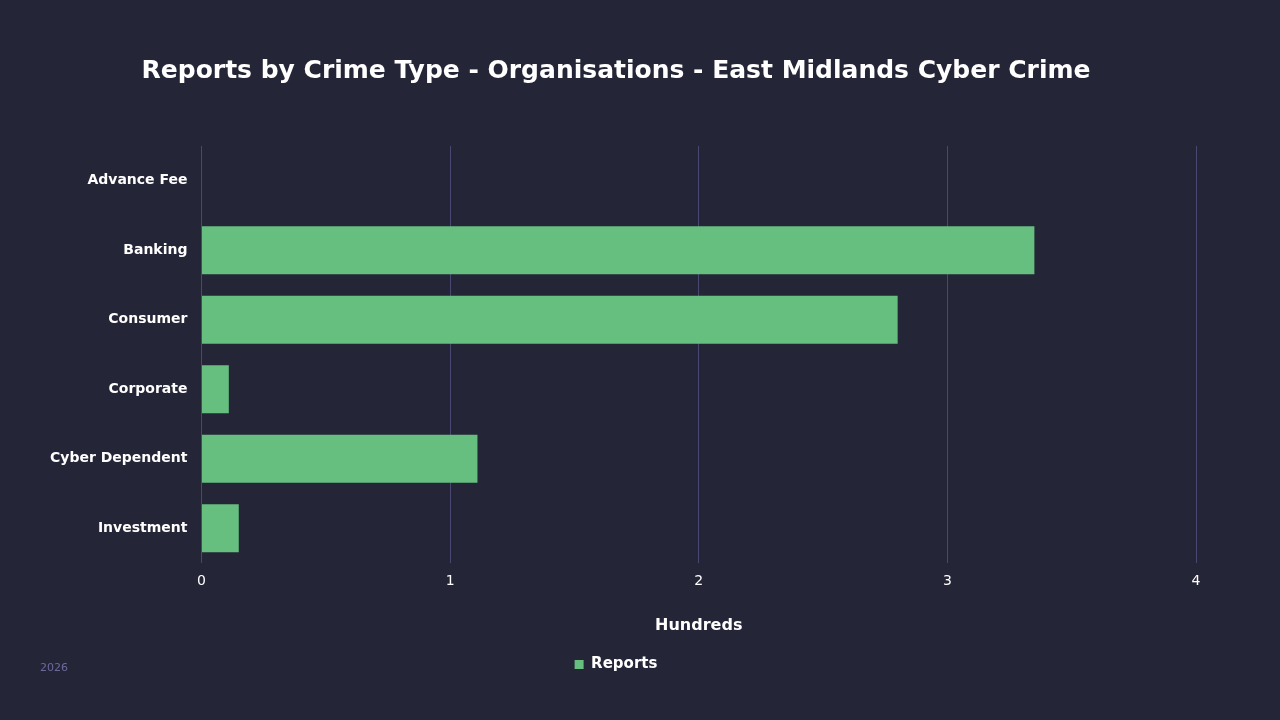 The image size is (1280, 720). I want to click on legend-label: Reports, so click(624, 663).